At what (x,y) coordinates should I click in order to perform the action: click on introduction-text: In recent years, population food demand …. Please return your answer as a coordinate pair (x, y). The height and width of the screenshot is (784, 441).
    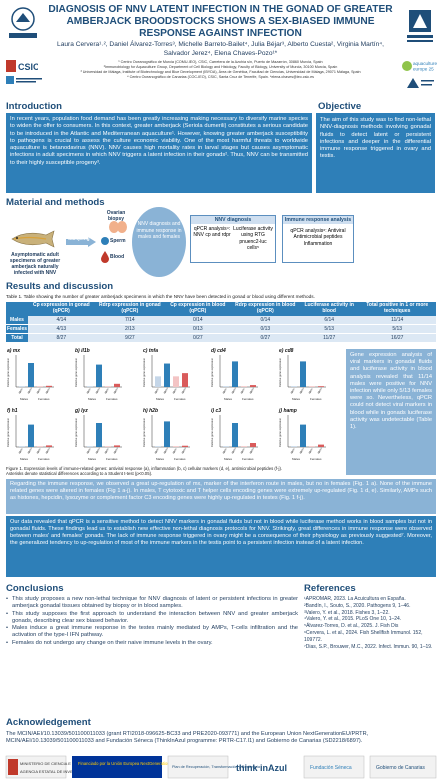
    Looking at the image, I should click on (159, 153).